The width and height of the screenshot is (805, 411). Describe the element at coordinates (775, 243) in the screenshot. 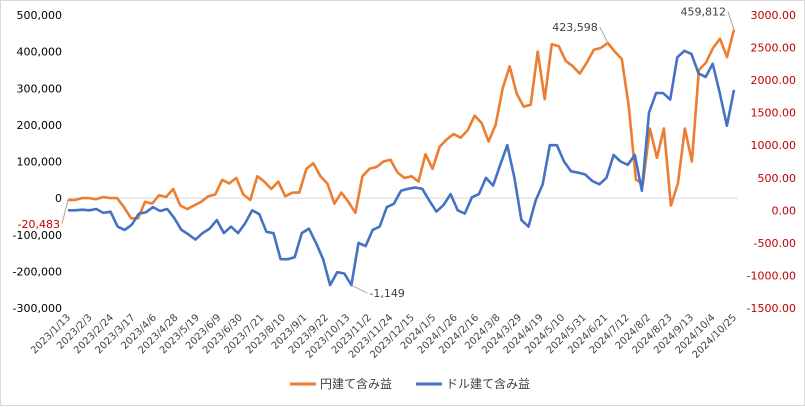

I see `y-right-tick-label: -500.00` at that location.